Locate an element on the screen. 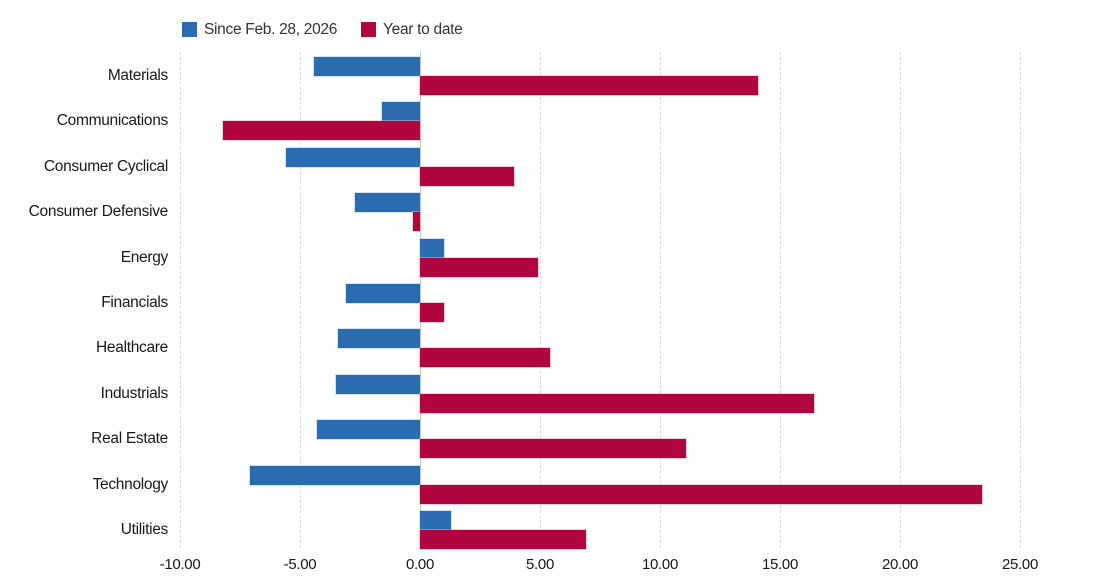  x-tick-label: 5.00 is located at coordinates (540, 564).